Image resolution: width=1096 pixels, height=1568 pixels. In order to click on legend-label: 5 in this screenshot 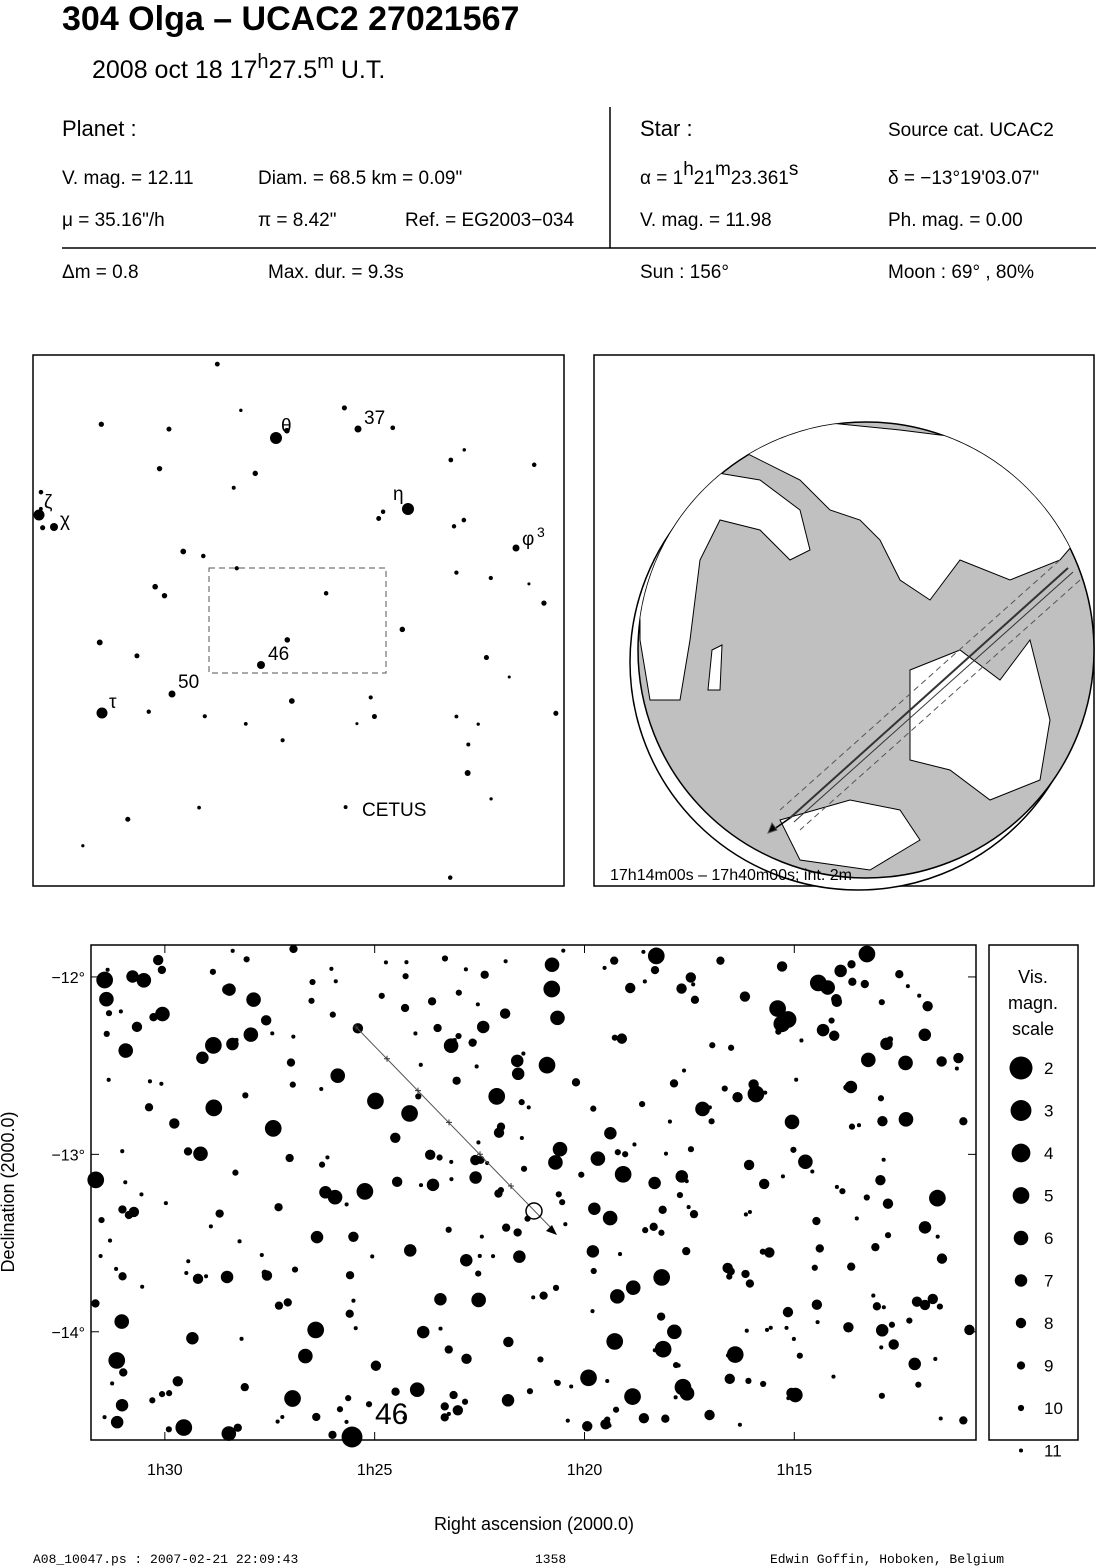, I will do `click(1048, 1196)`.